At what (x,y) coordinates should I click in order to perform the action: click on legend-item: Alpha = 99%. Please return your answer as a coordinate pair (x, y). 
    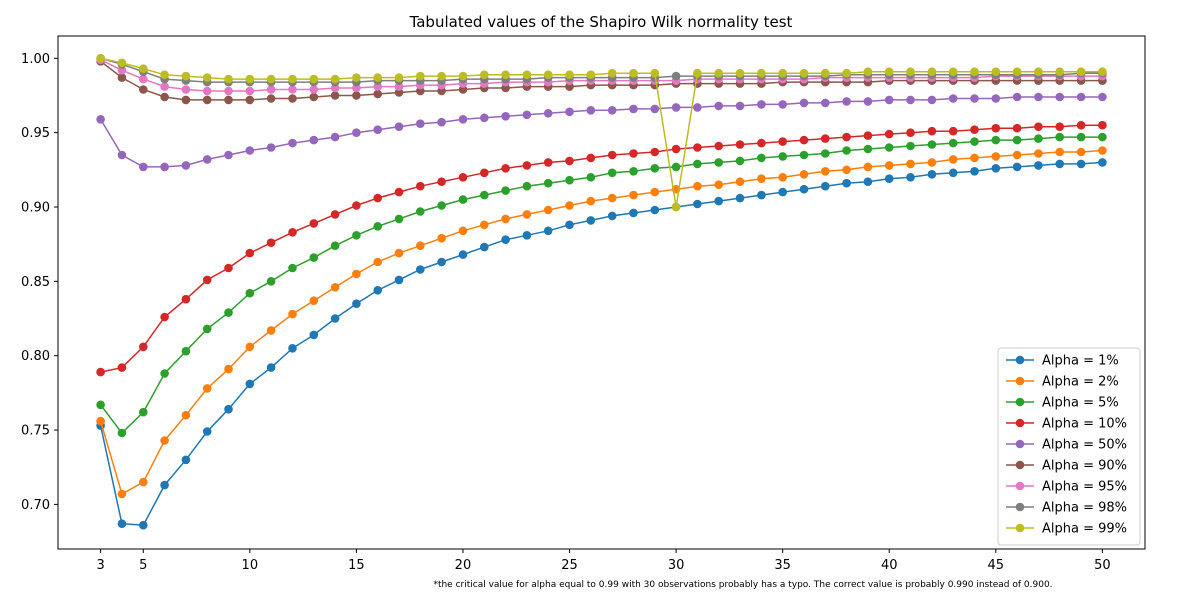
    Looking at the image, I should click on (1066, 529).